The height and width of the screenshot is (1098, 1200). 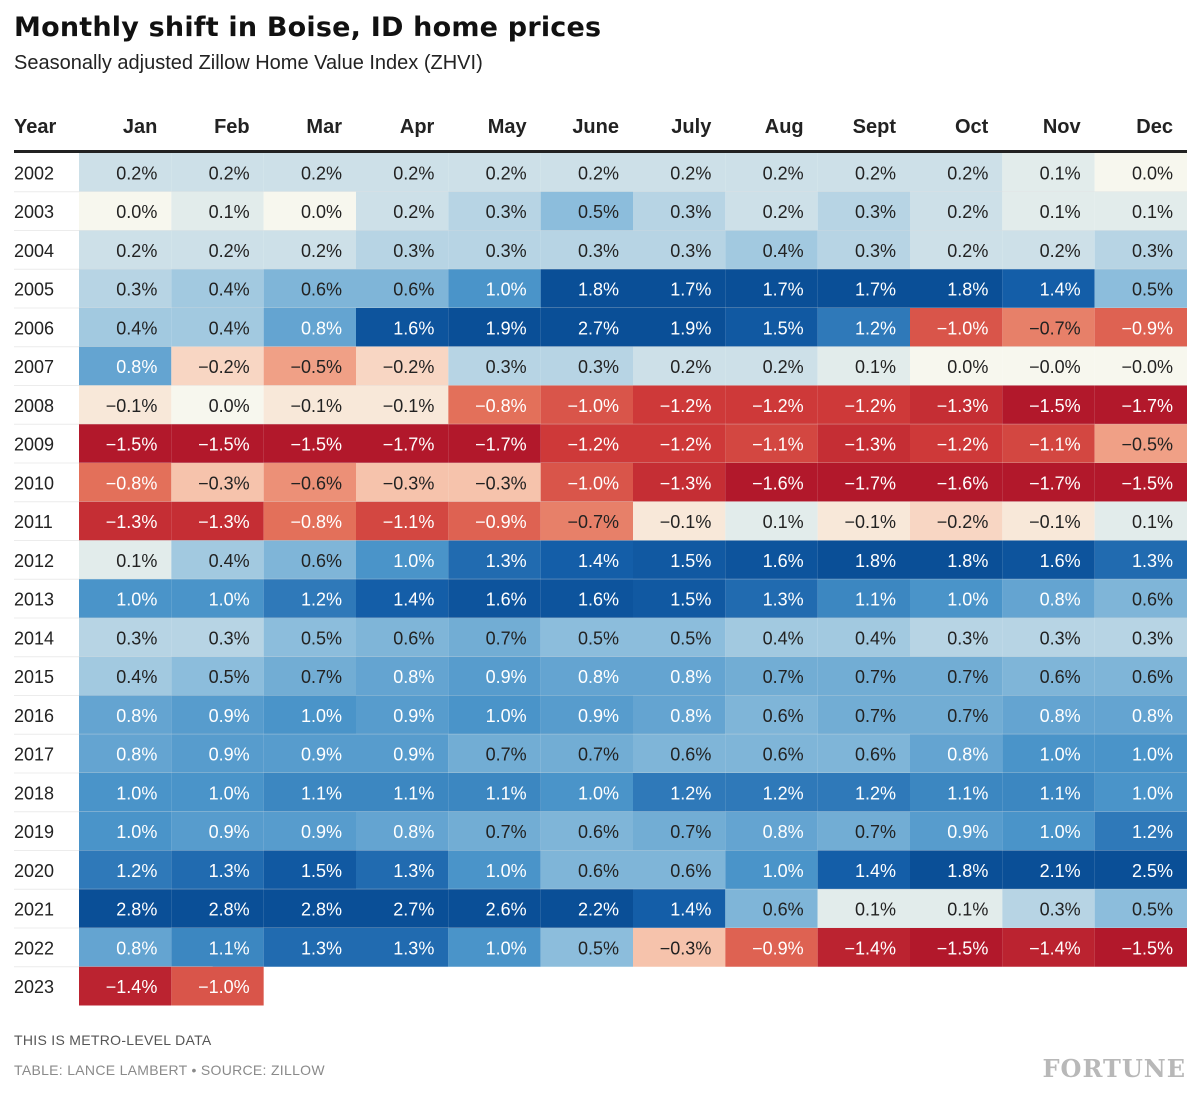 What do you see at coordinates (132, 445) in the screenshot?
I see `cell-value-label: −1.5%` at bounding box center [132, 445].